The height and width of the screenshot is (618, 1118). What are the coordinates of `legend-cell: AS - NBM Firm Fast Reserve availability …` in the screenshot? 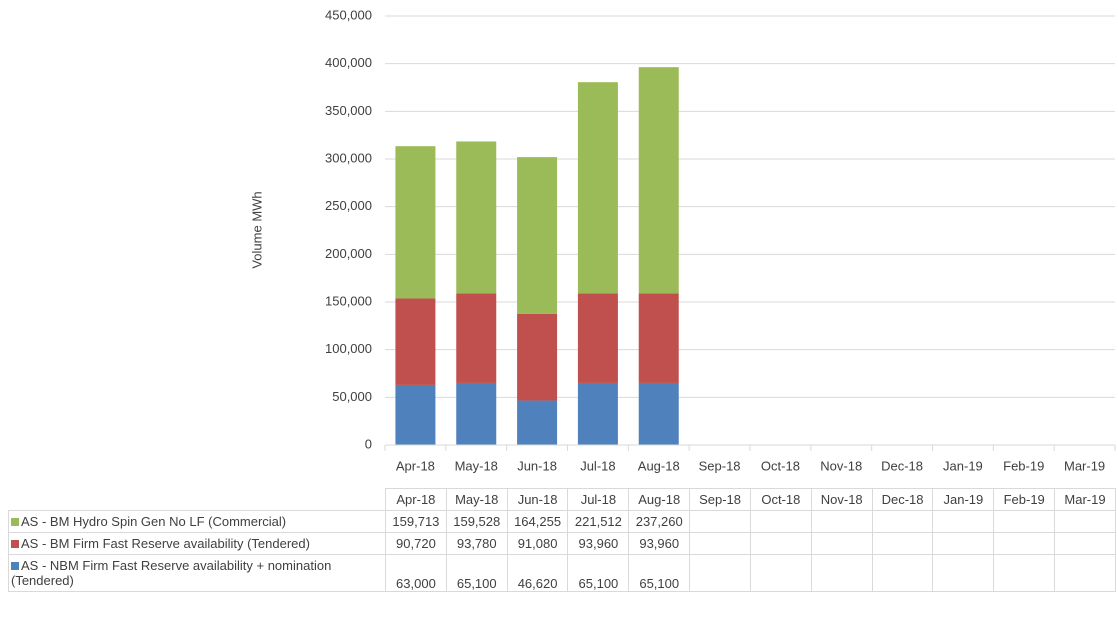 It's located at (197, 573).